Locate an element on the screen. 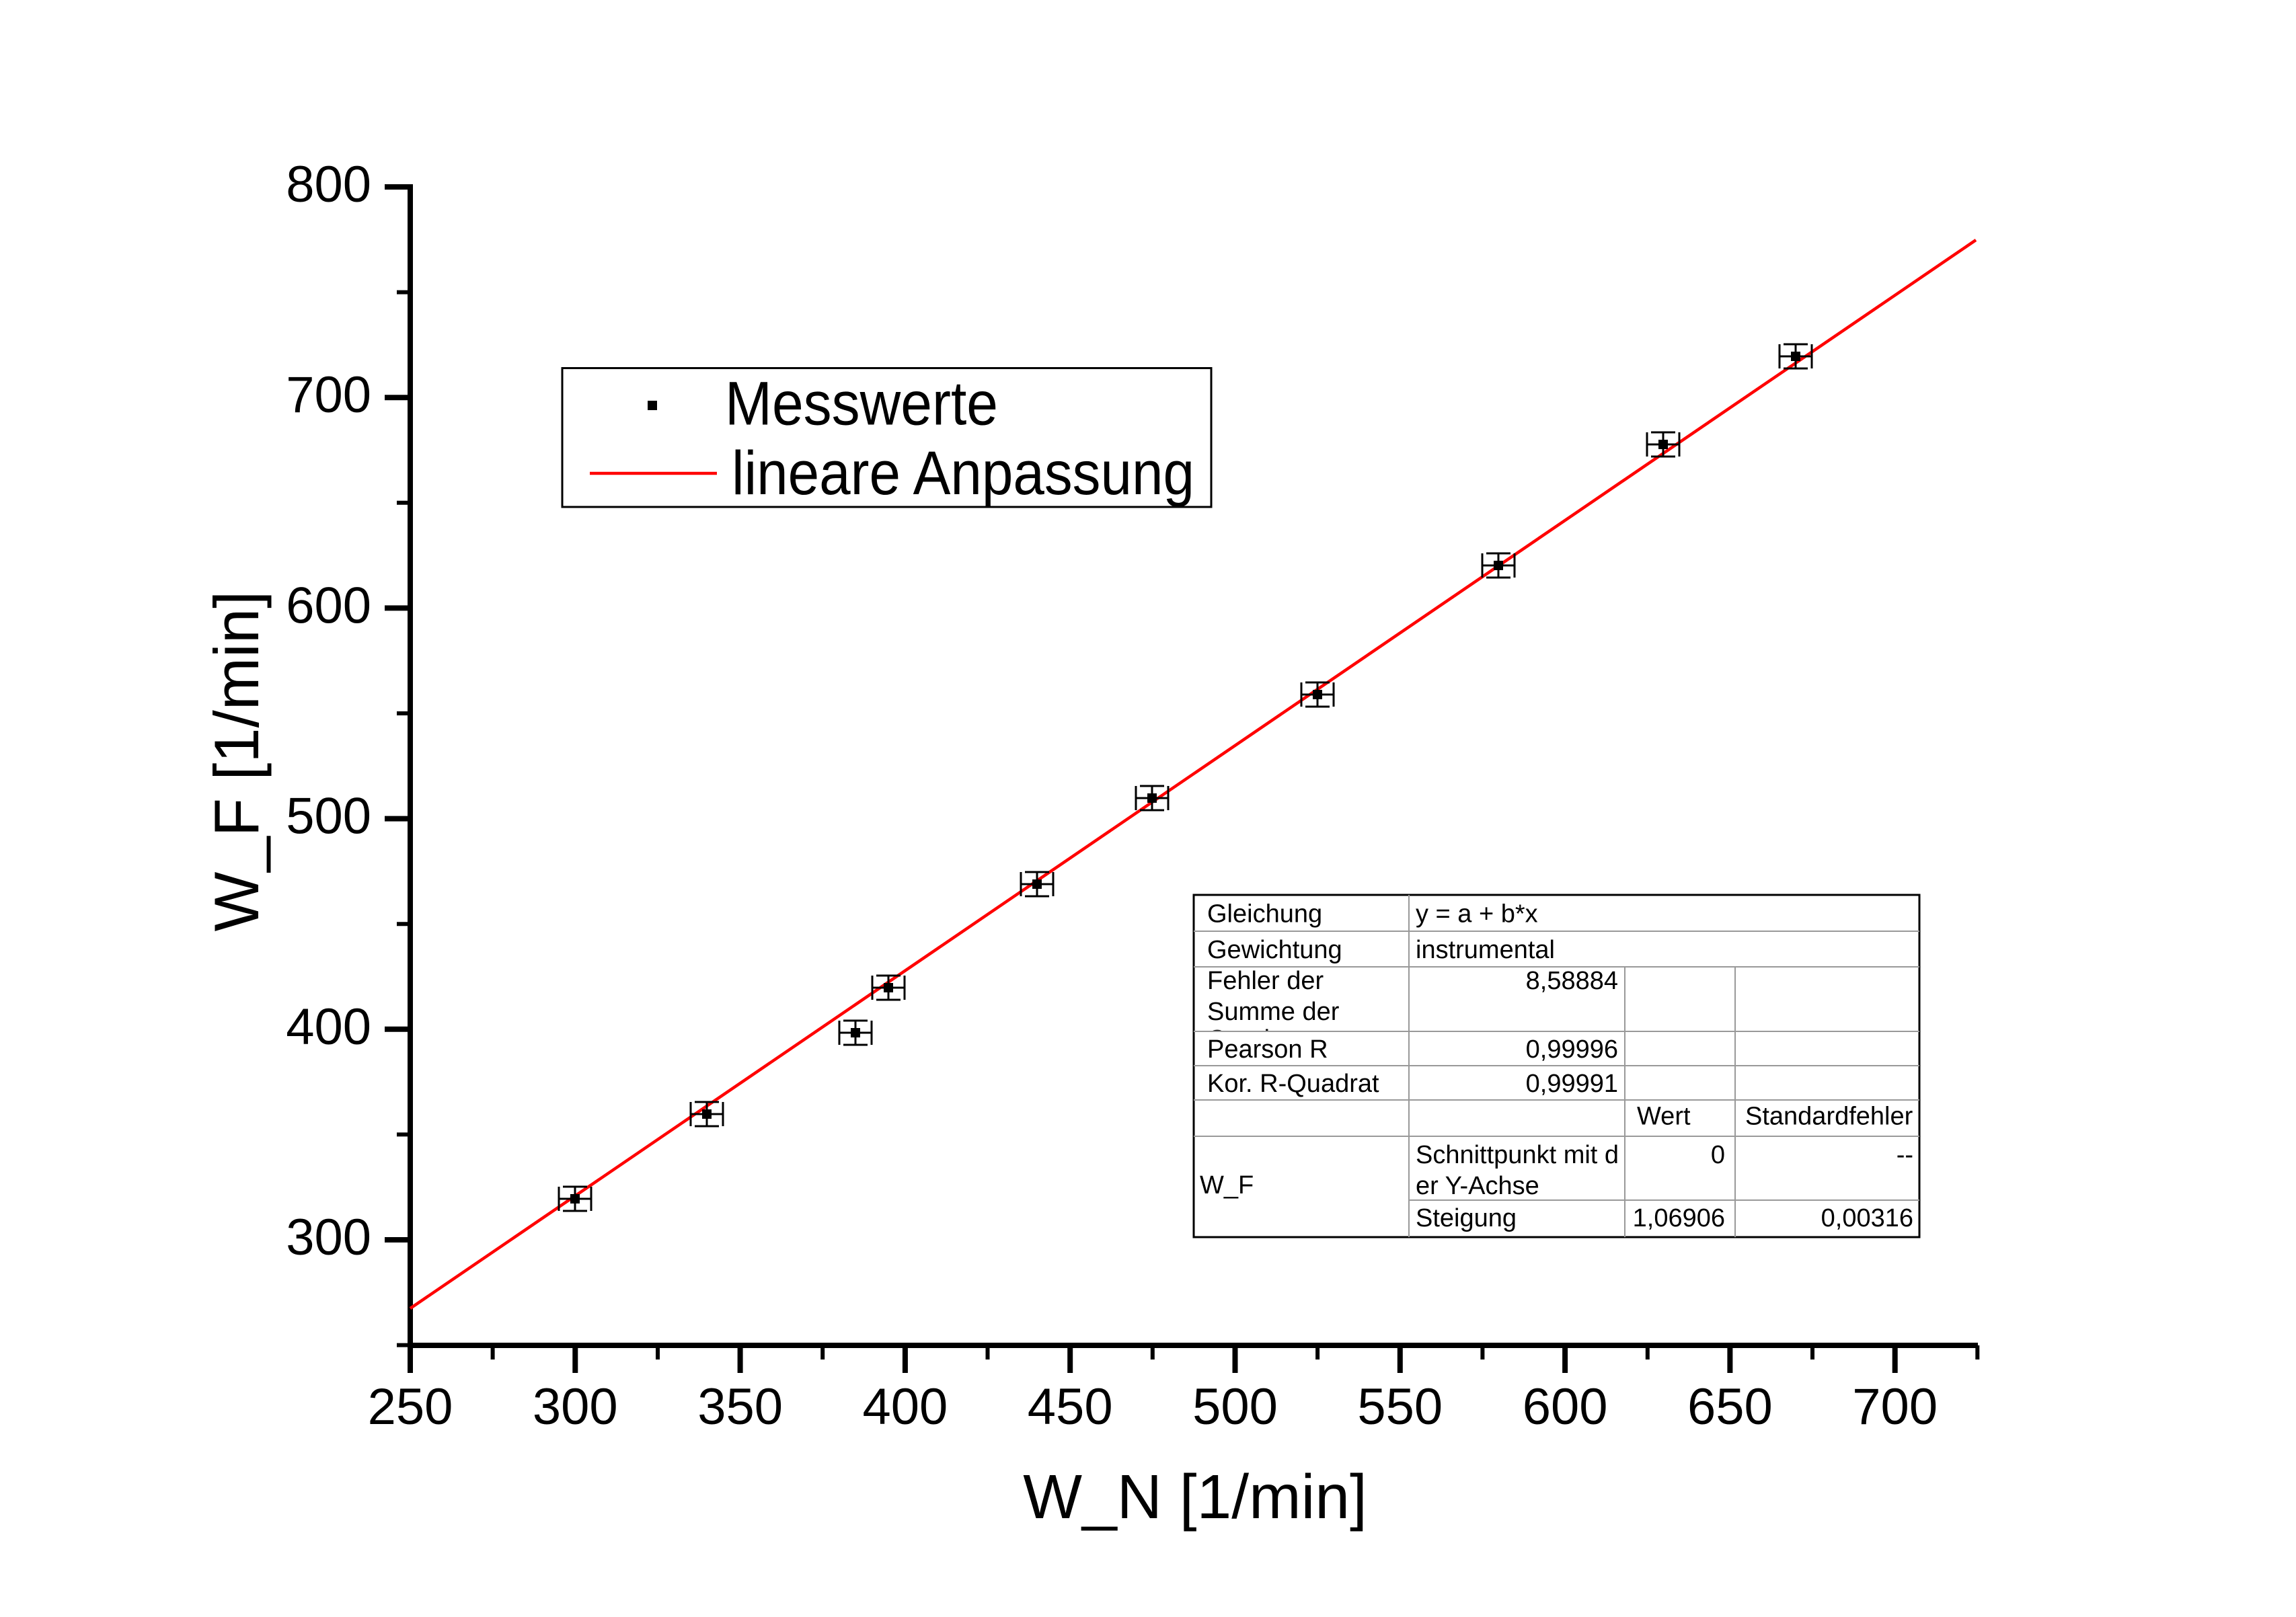 The width and height of the screenshot is (2296, 1617). svg-text: 0,00316 is located at coordinates (1867, 1218).